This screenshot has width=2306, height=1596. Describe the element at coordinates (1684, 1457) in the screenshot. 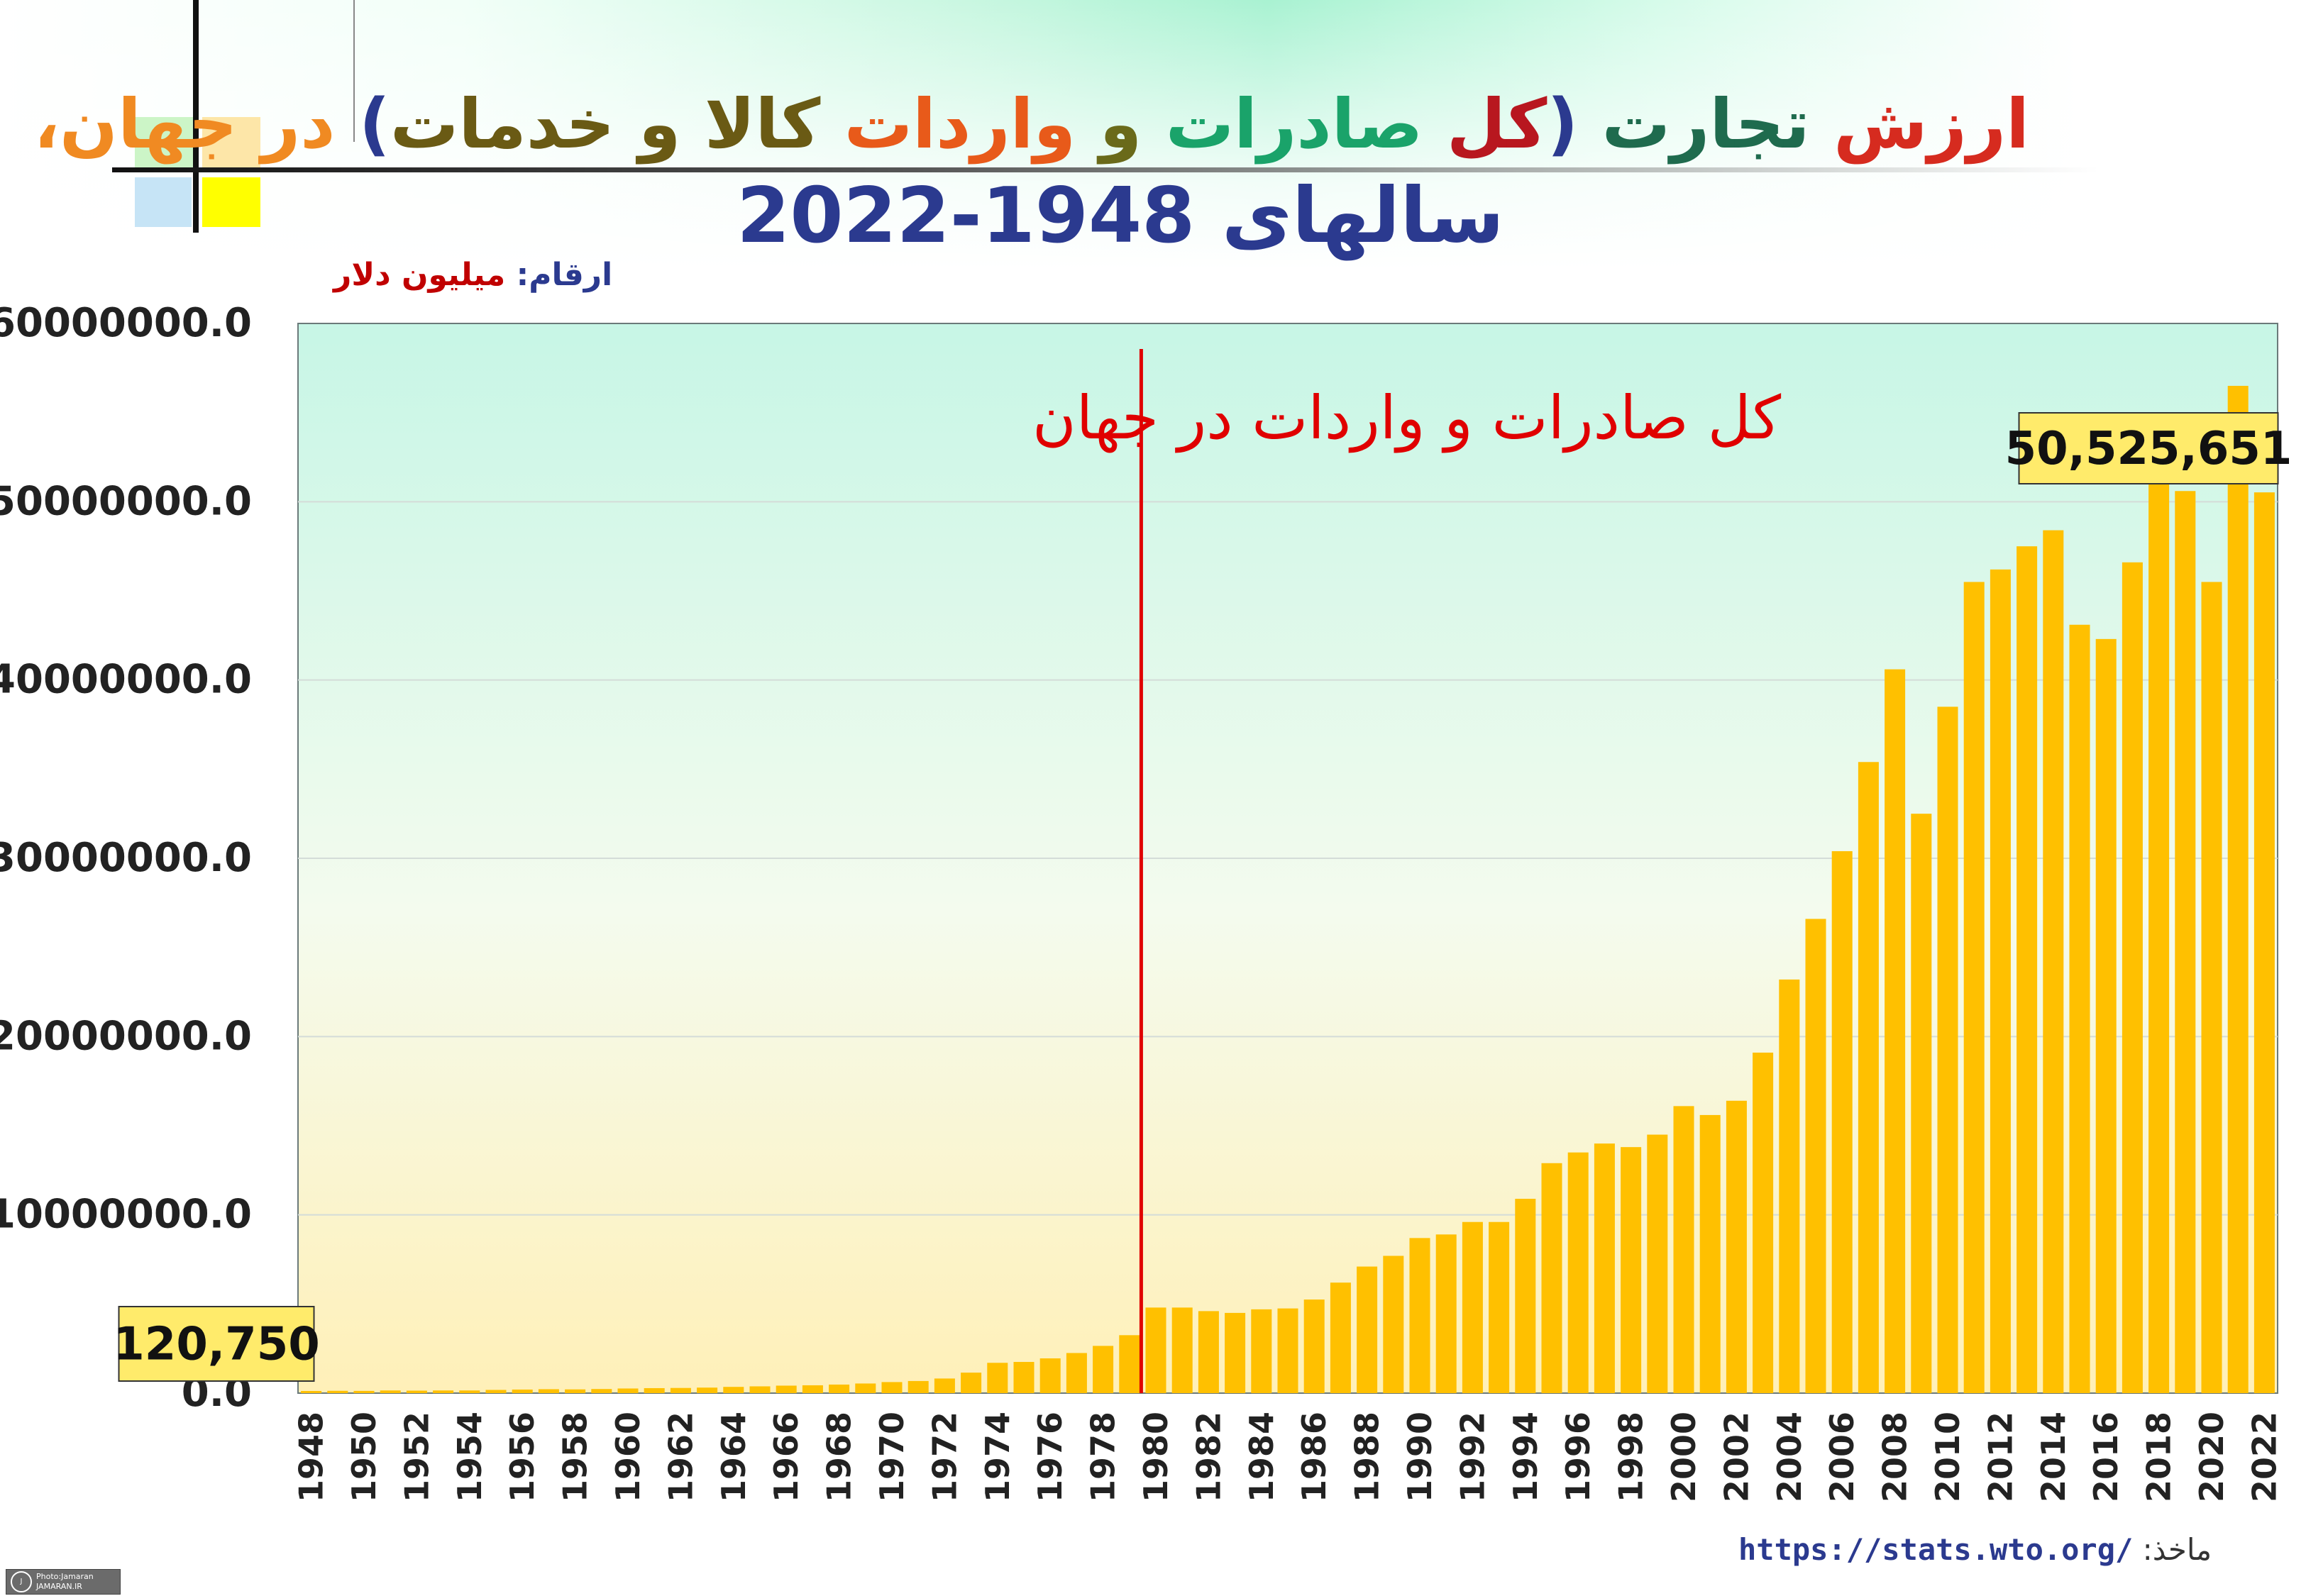

I see `x-tick-label: 2000` at that location.